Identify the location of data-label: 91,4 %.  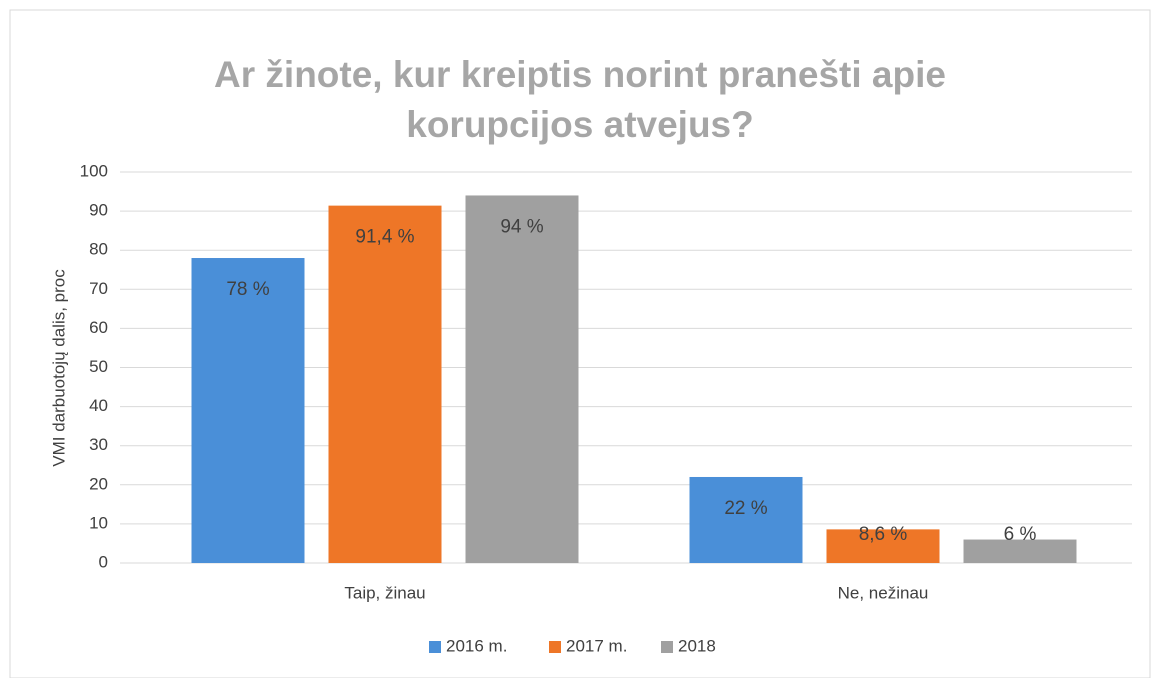
(384, 237).